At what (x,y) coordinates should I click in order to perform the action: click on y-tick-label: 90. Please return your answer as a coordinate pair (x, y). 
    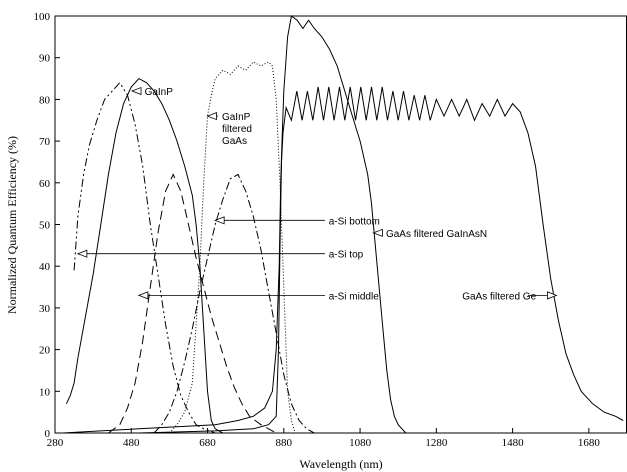
    Looking at the image, I should click on (45, 59).